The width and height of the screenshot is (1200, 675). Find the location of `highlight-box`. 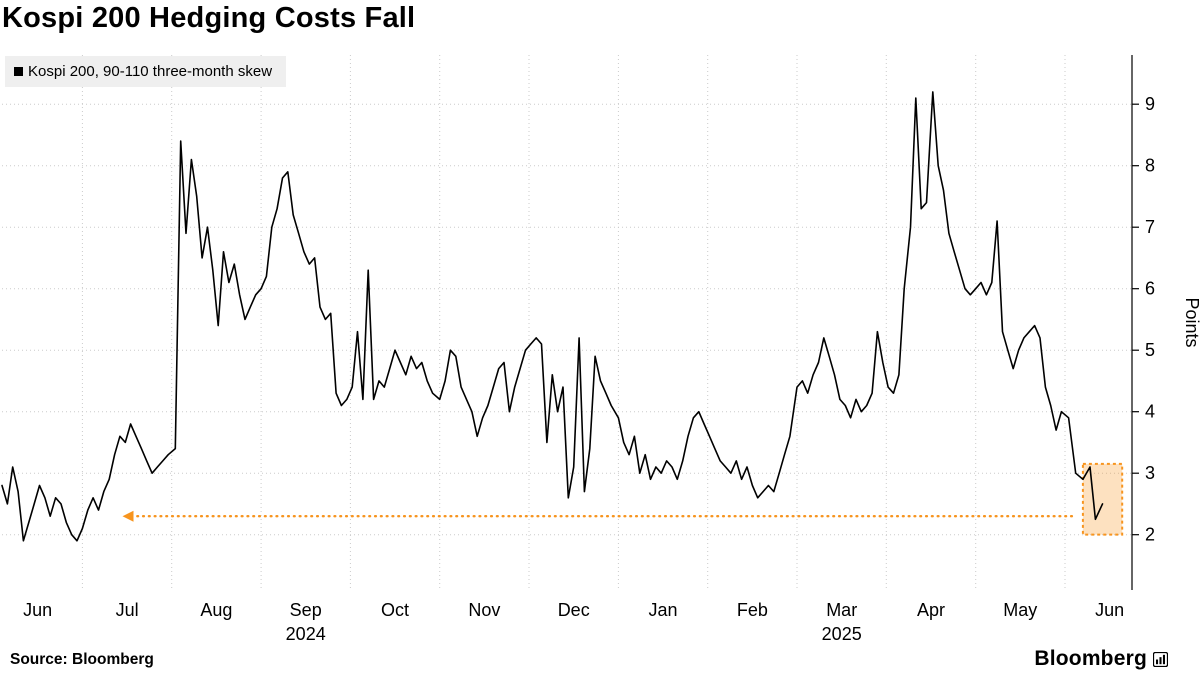

highlight-box is located at coordinates (1102, 499).